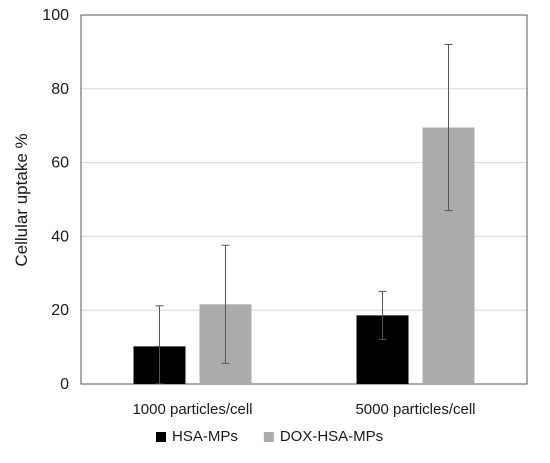 This screenshot has width=550, height=463. I want to click on y-axis-label: Cellular uptake %, so click(21, 199).